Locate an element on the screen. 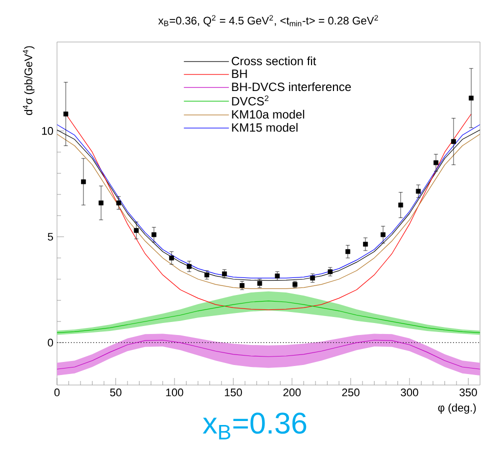 The height and width of the screenshot is (452, 481). legend-label: KM10a model is located at coordinates (268, 114).